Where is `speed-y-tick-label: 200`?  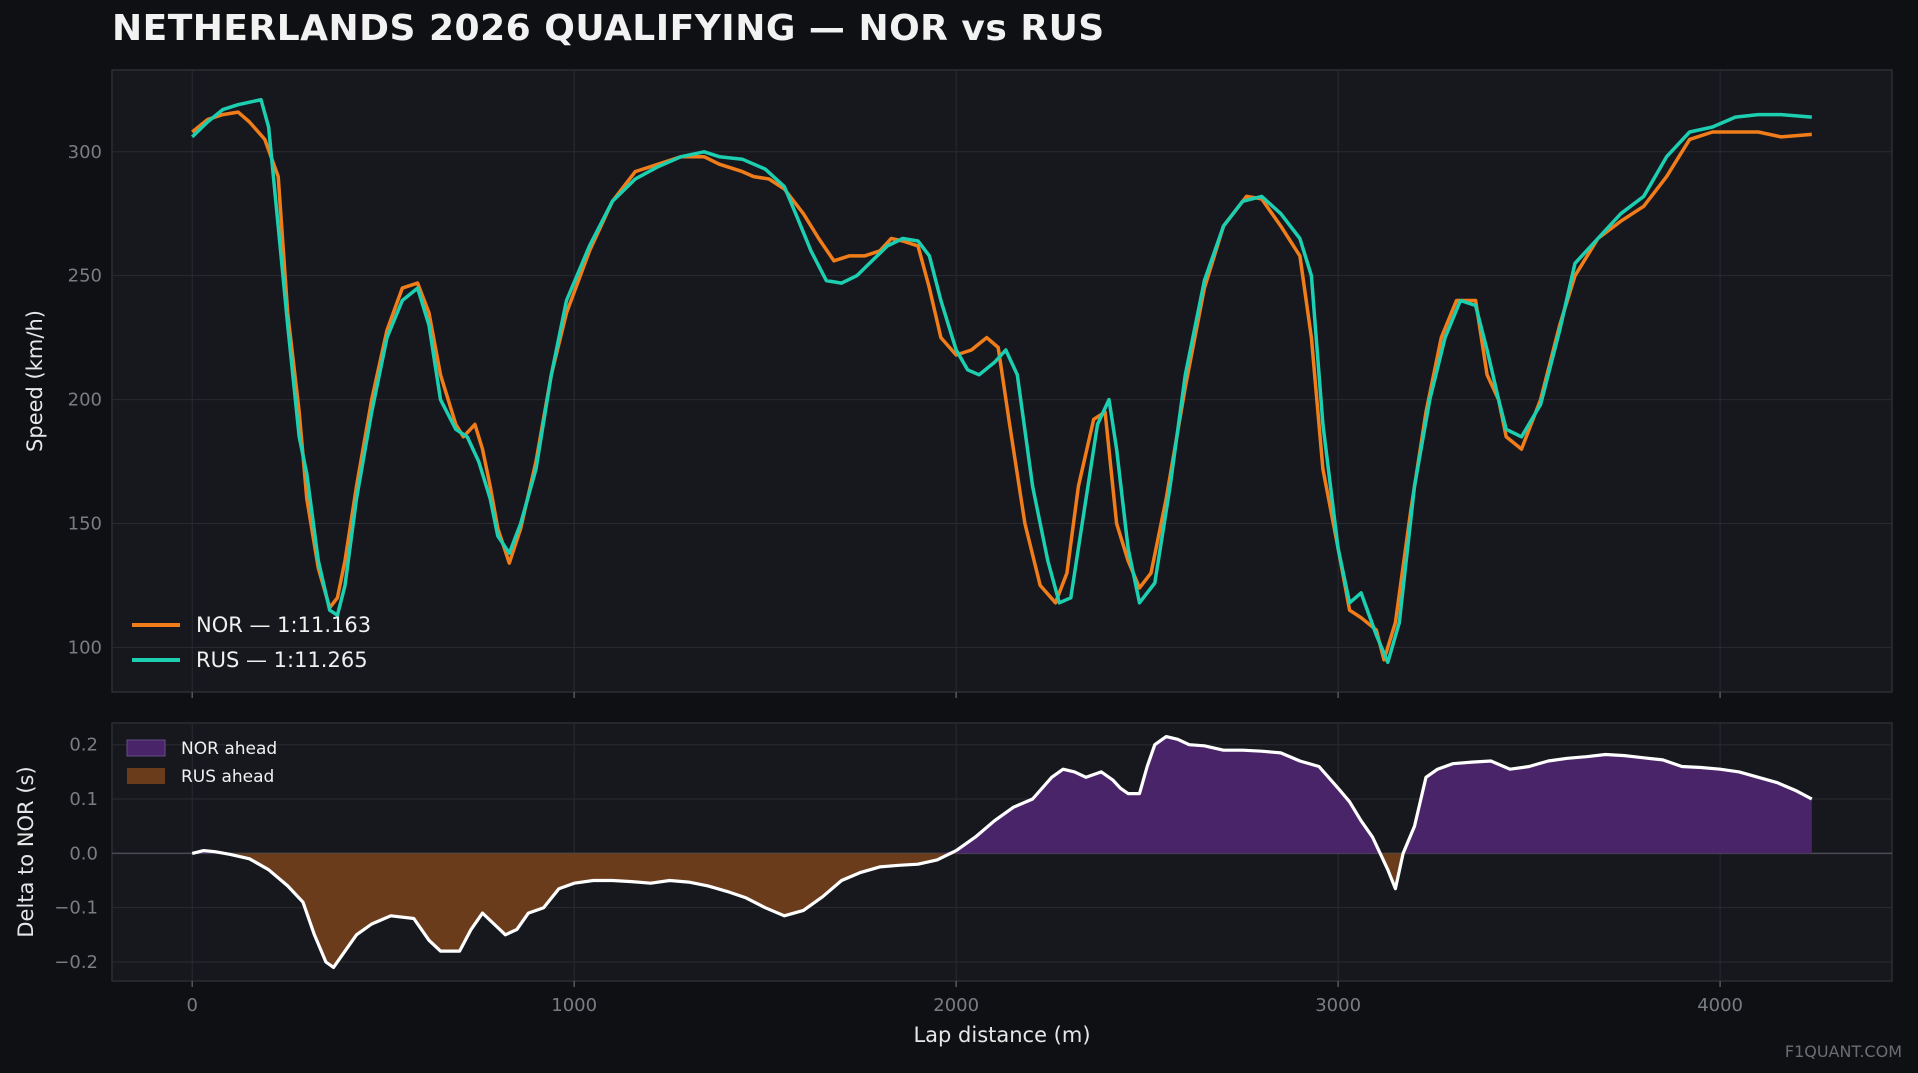
speed-y-tick-label: 200 is located at coordinates (85, 400).